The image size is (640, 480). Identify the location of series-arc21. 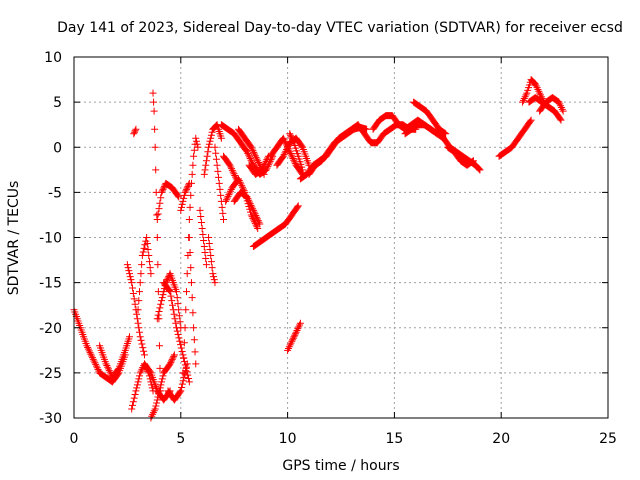
(247, 149).